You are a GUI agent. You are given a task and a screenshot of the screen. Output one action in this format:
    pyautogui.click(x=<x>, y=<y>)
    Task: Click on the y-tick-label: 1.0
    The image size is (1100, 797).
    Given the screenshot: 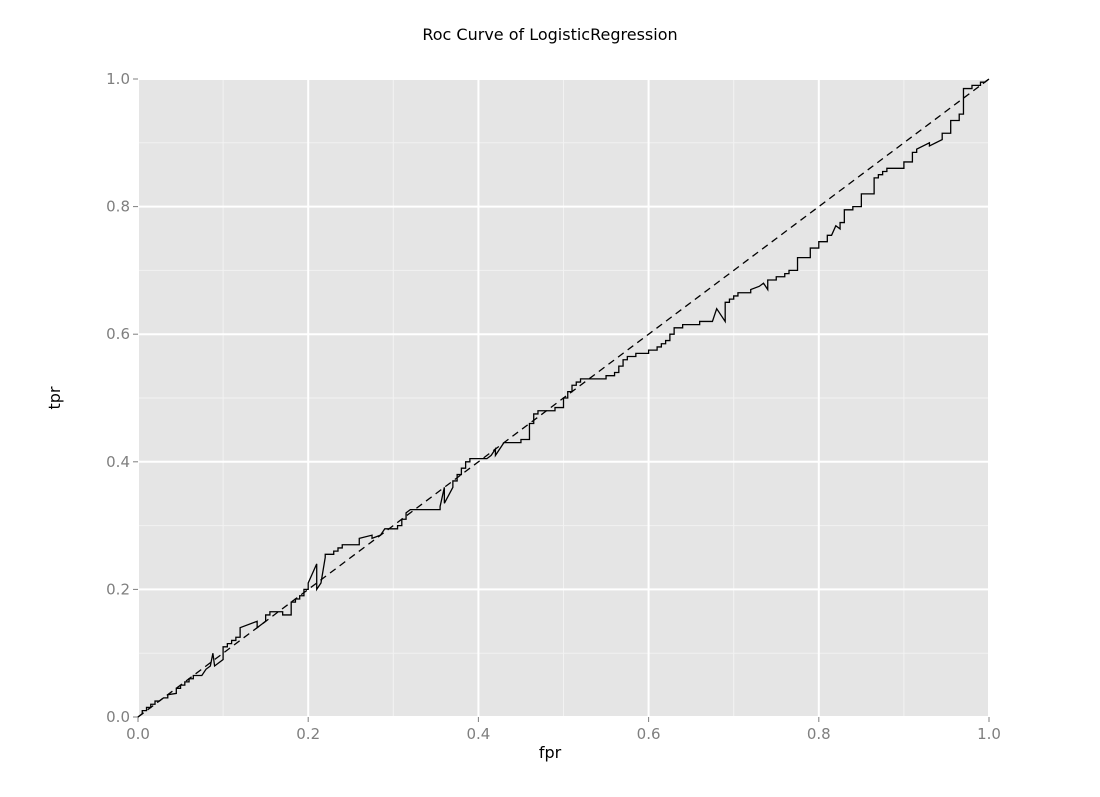 What is the action you would take?
    pyautogui.click(x=118, y=79)
    